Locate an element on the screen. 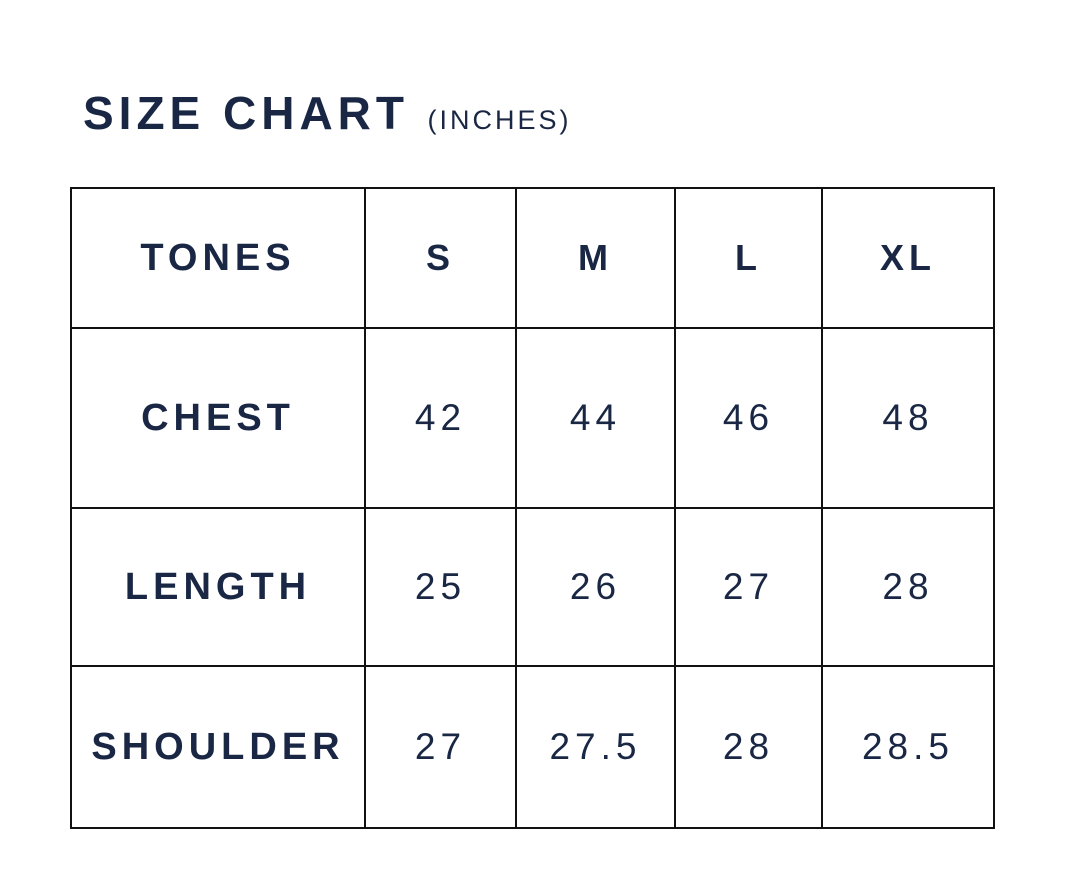 The width and height of the screenshot is (1071, 883). table-header-row: TONES S M L XL is located at coordinates (532, 258).